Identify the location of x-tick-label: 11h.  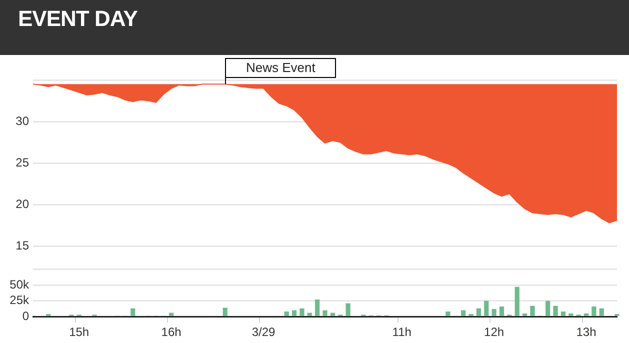
(402, 332).